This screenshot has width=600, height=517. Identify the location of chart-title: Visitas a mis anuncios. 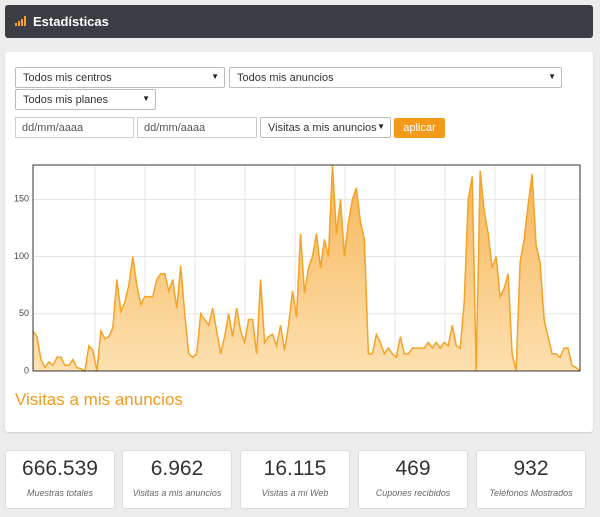
(99, 399).